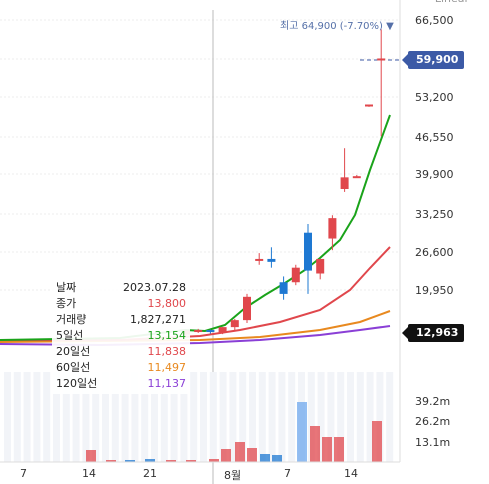  Describe the element at coordinates (73, 351) in the screenshot. I see `tooltip-key: 20일선` at that location.